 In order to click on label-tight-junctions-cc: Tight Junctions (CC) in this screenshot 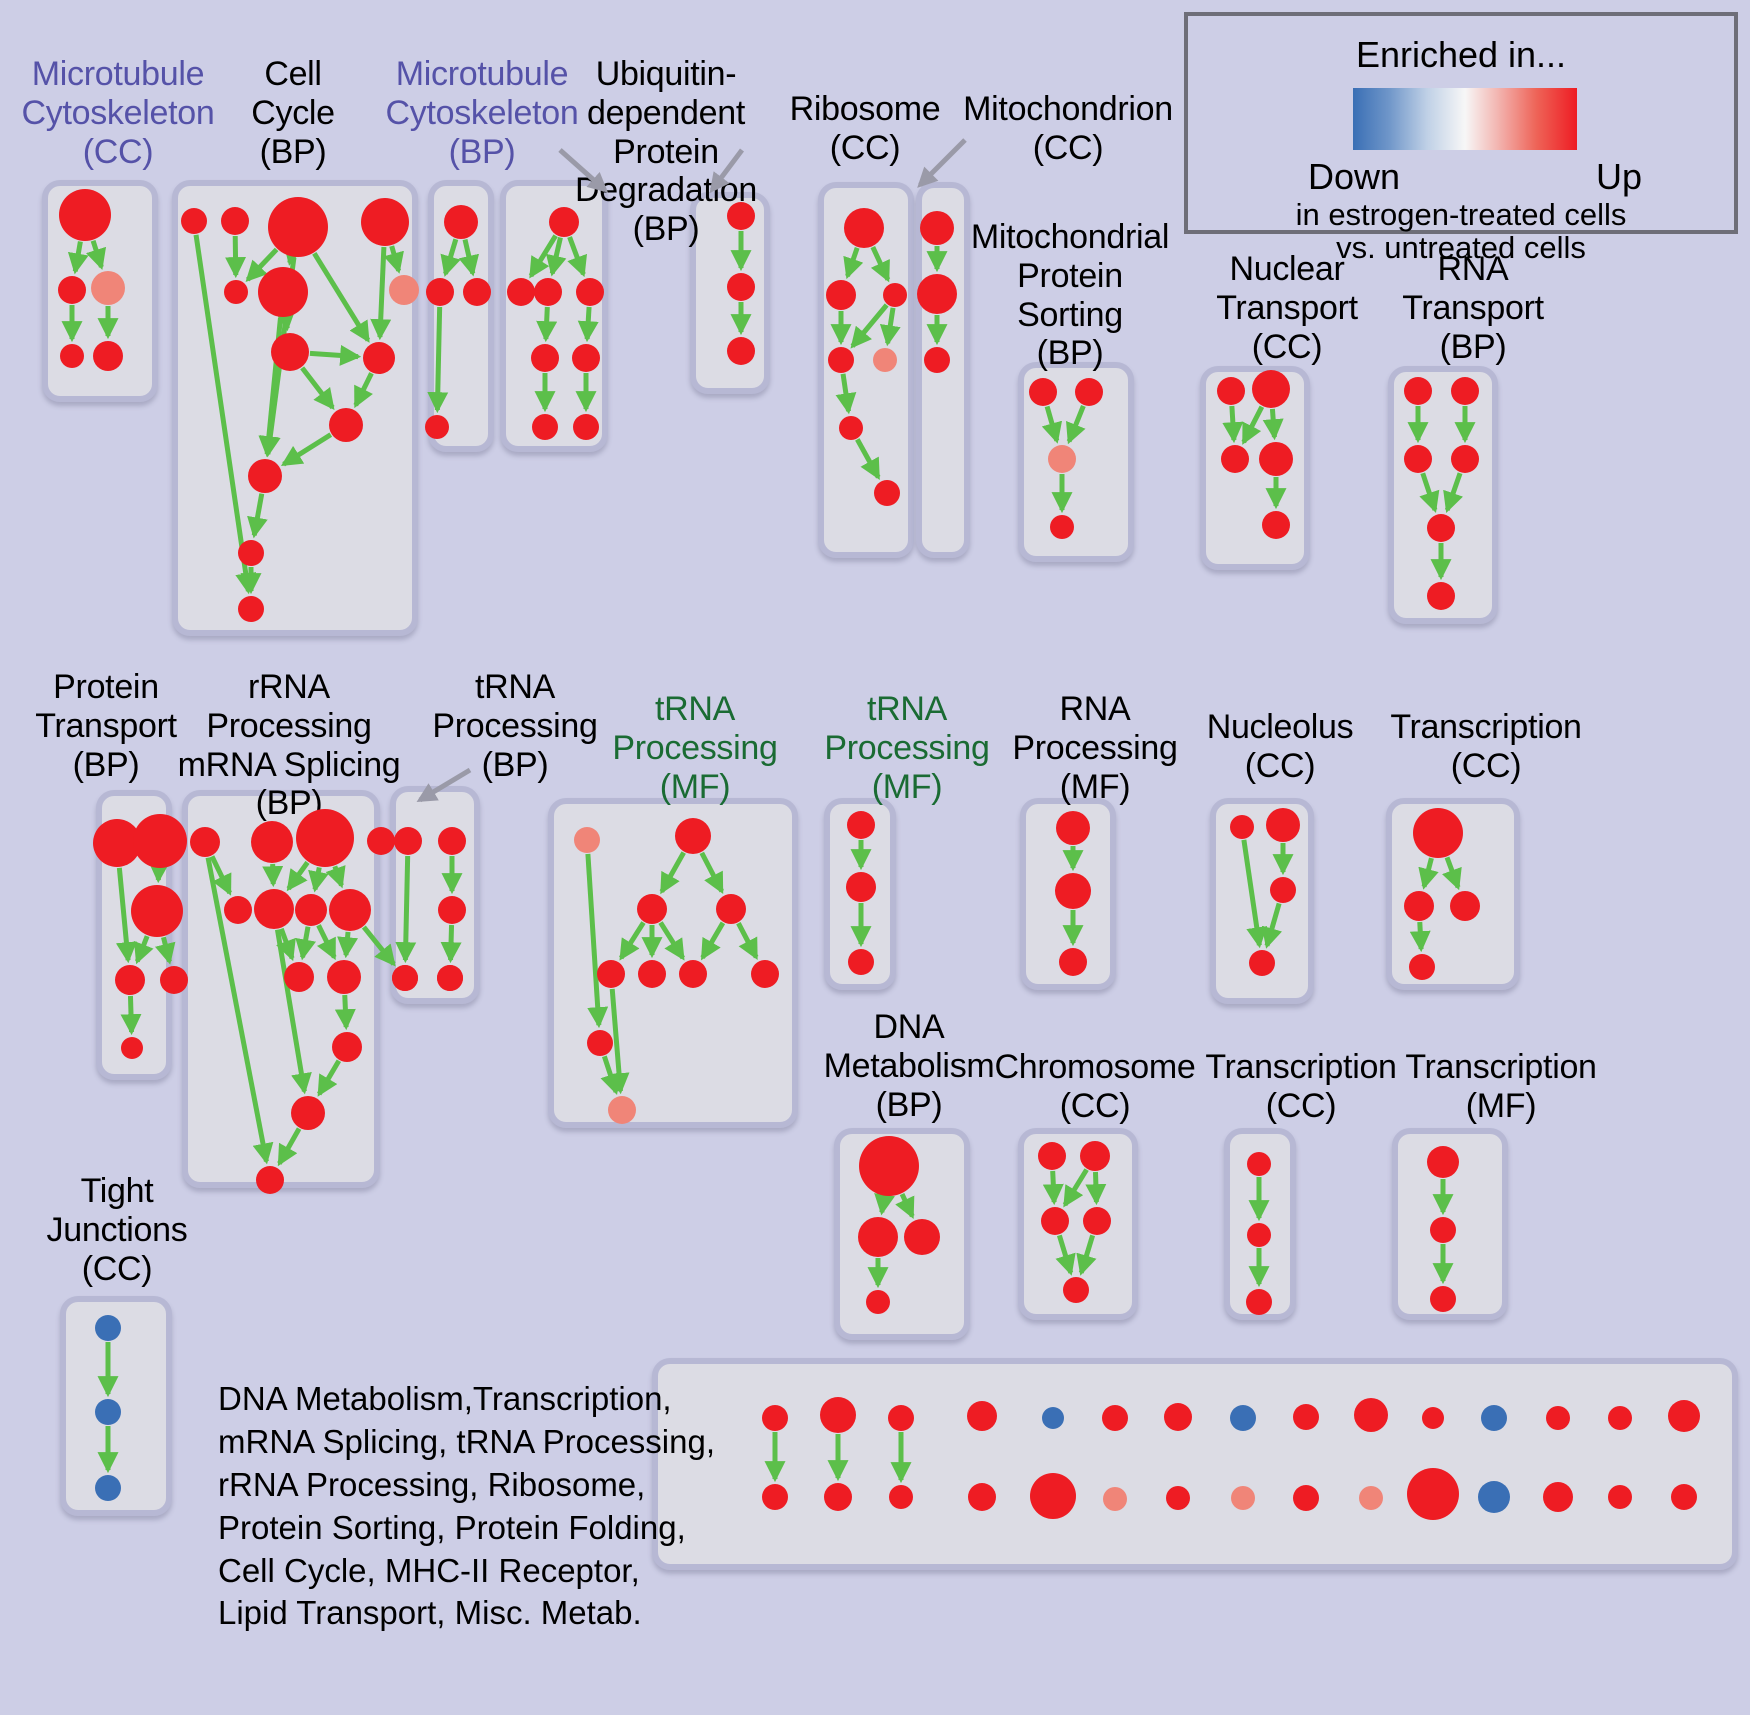, I will do `click(117, 1230)`.